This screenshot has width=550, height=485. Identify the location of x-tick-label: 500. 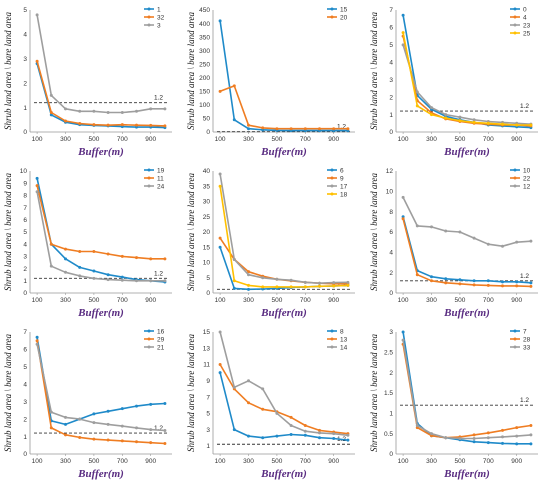
(276, 461).